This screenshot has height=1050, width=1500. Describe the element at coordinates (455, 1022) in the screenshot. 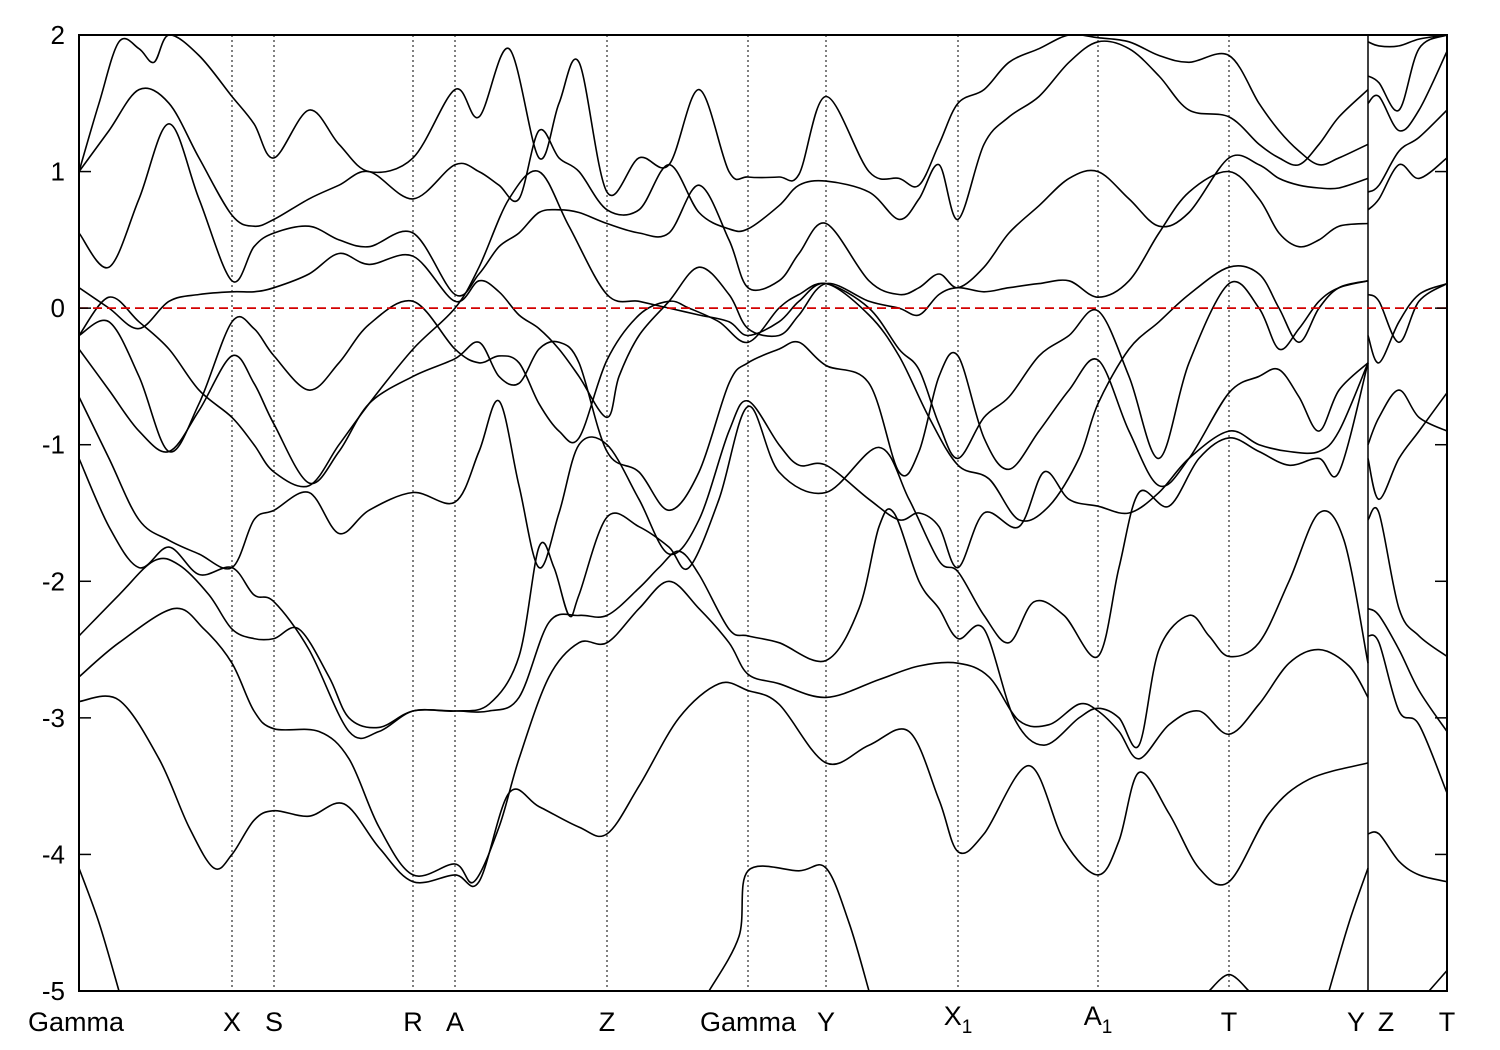

I see `kpoint-label: A` at that location.